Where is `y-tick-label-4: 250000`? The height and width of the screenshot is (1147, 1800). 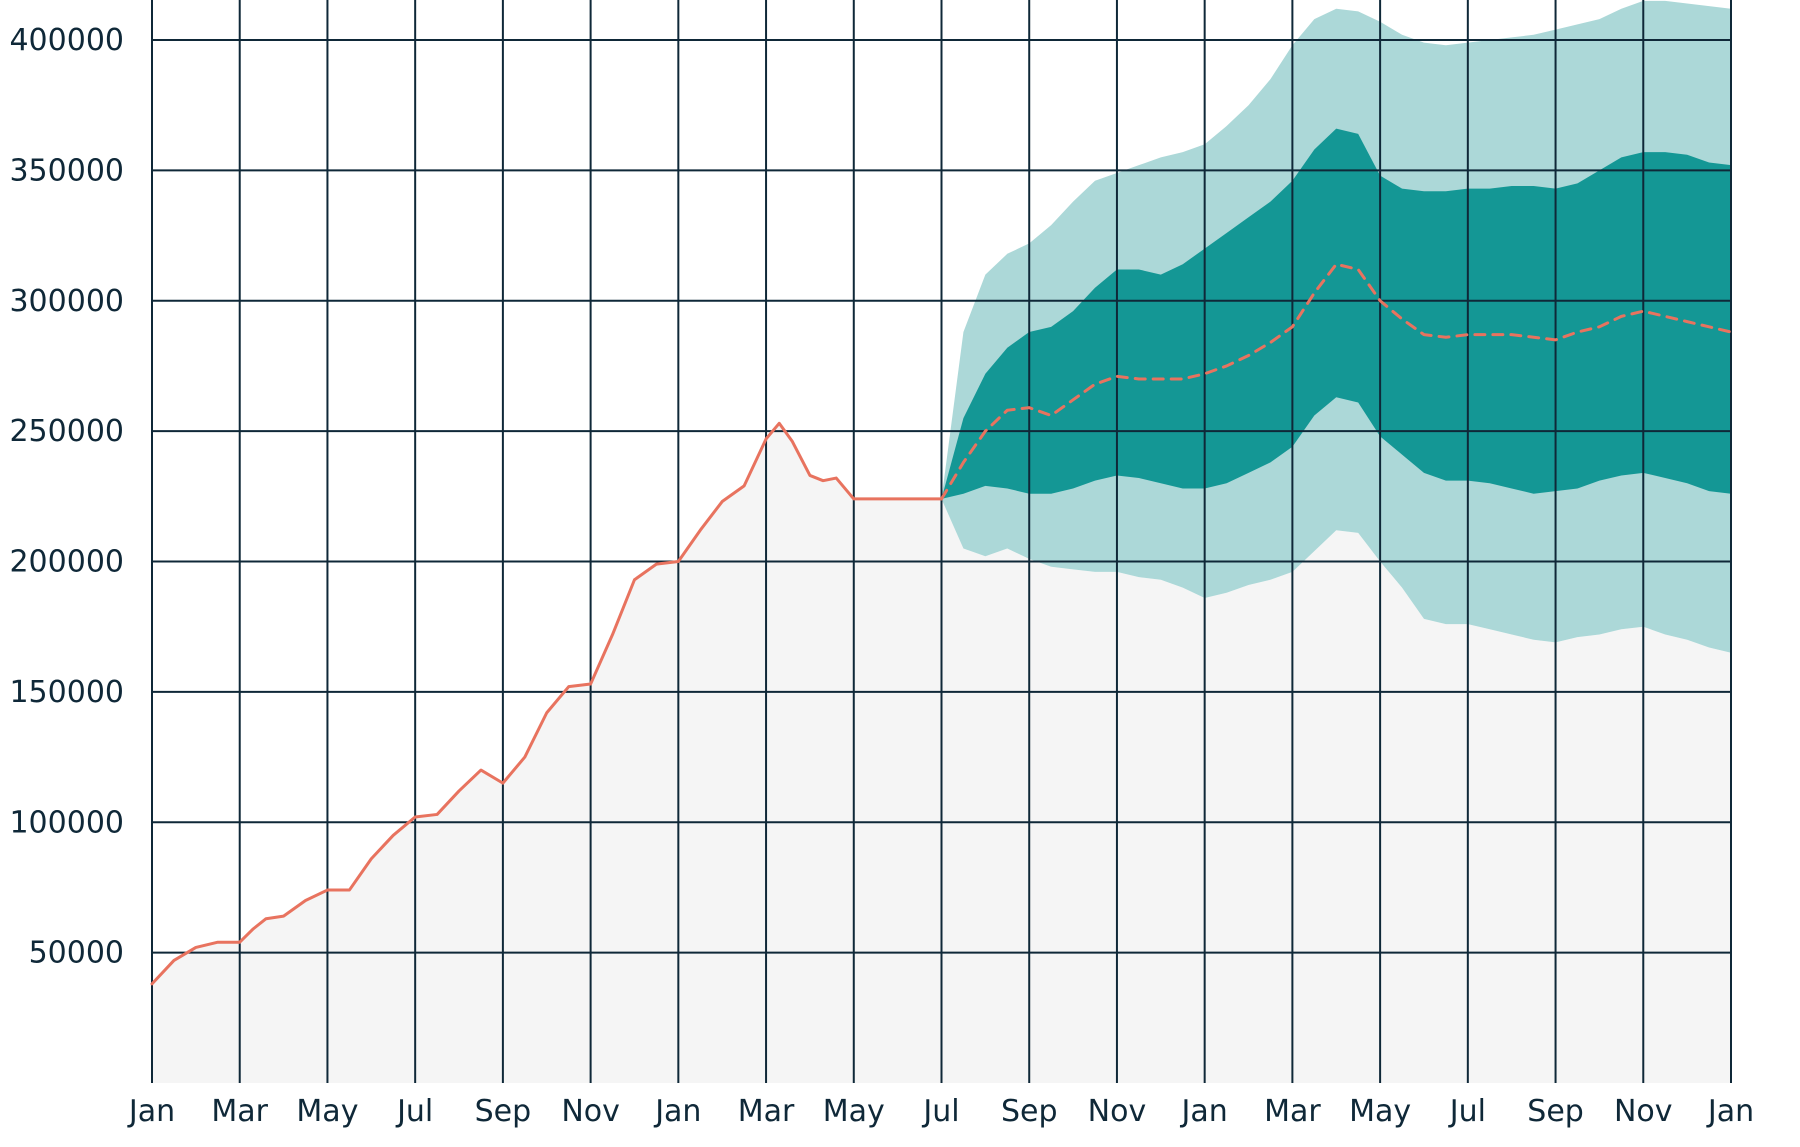
y-tick-label-4: 250000 is located at coordinates (66, 431).